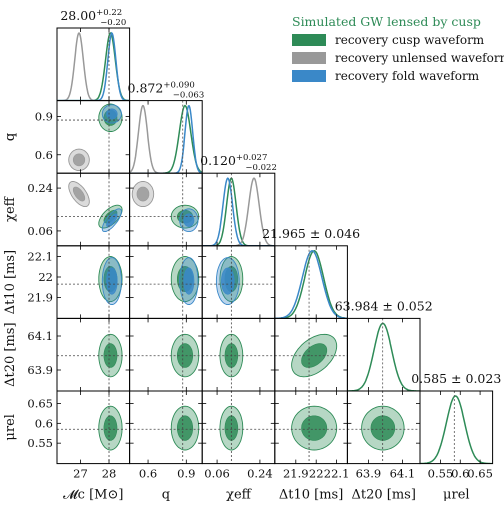 The height and width of the screenshot is (512, 504). What do you see at coordinates (369, 474) in the screenshot?
I see `x-tick-label-dt20: 63.9` at bounding box center [369, 474].